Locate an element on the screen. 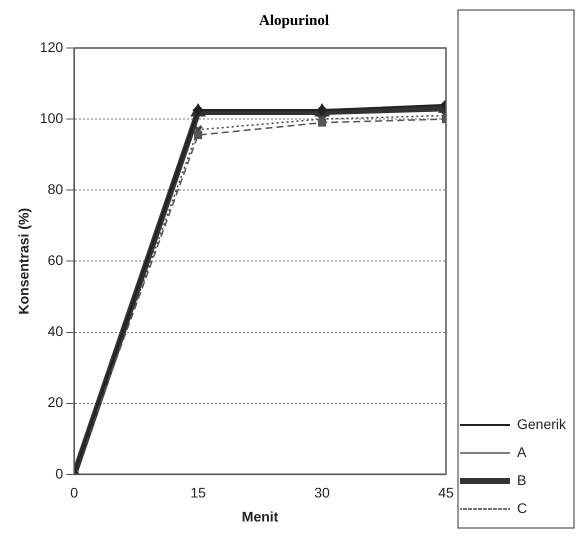 The width and height of the screenshot is (584, 542). y-axis-title: Konsentrasi (%) is located at coordinates (23, 261).